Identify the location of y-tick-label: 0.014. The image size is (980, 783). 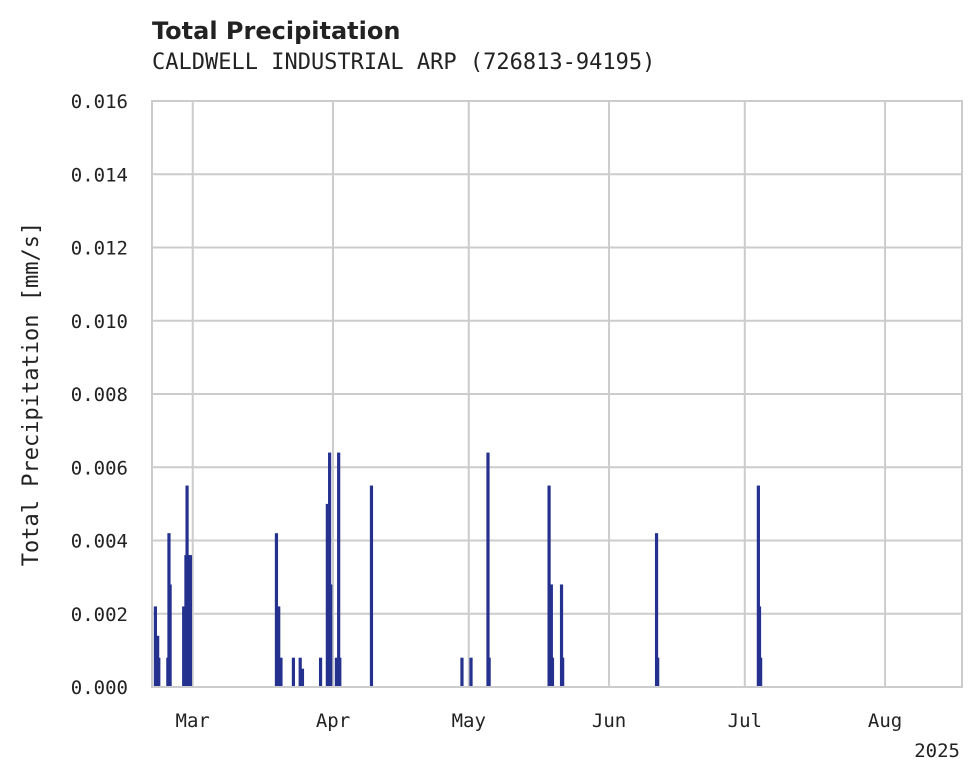
(99, 175).